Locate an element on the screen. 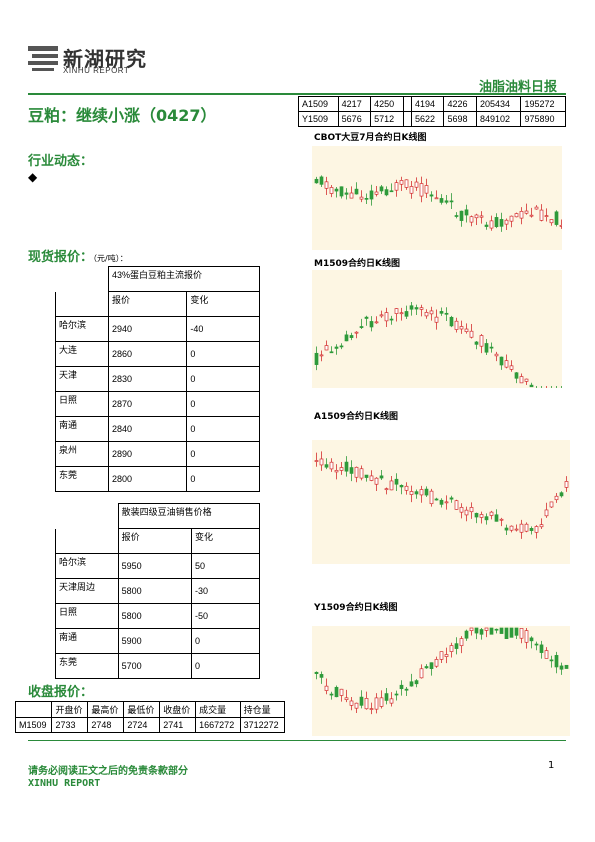  city-cell: 东莞 is located at coordinates (87, 666).